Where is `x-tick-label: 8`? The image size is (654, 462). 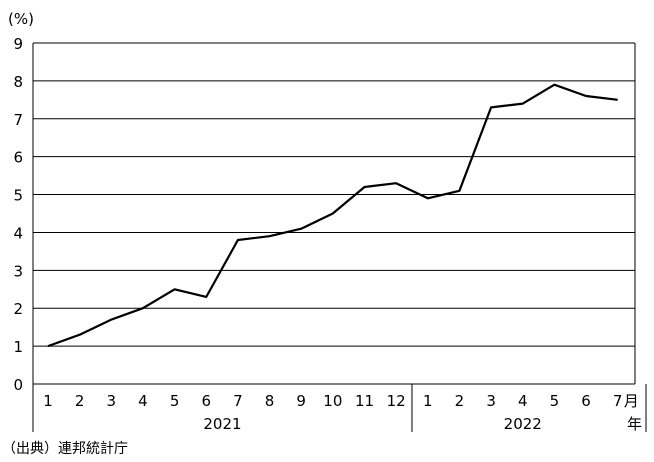 x-tick-label: 8 is located at coordinates (270, 401).